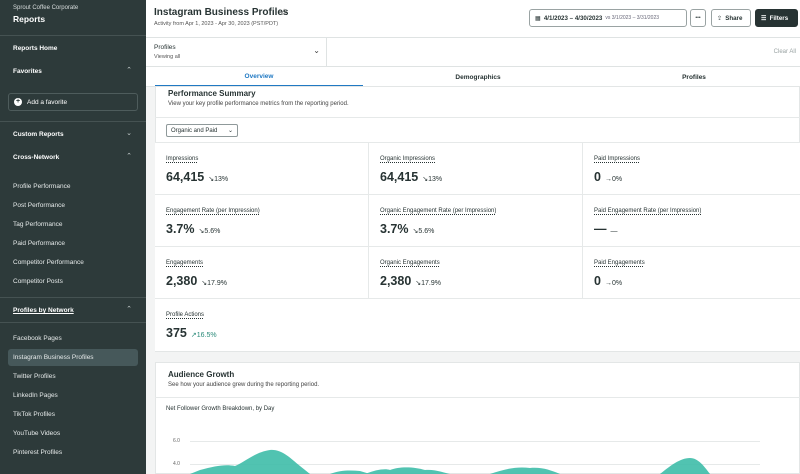 The image size is (800, 474). I want to click on sidebar-item-competitor-performance: Competitor Performance, so click(48, 262).